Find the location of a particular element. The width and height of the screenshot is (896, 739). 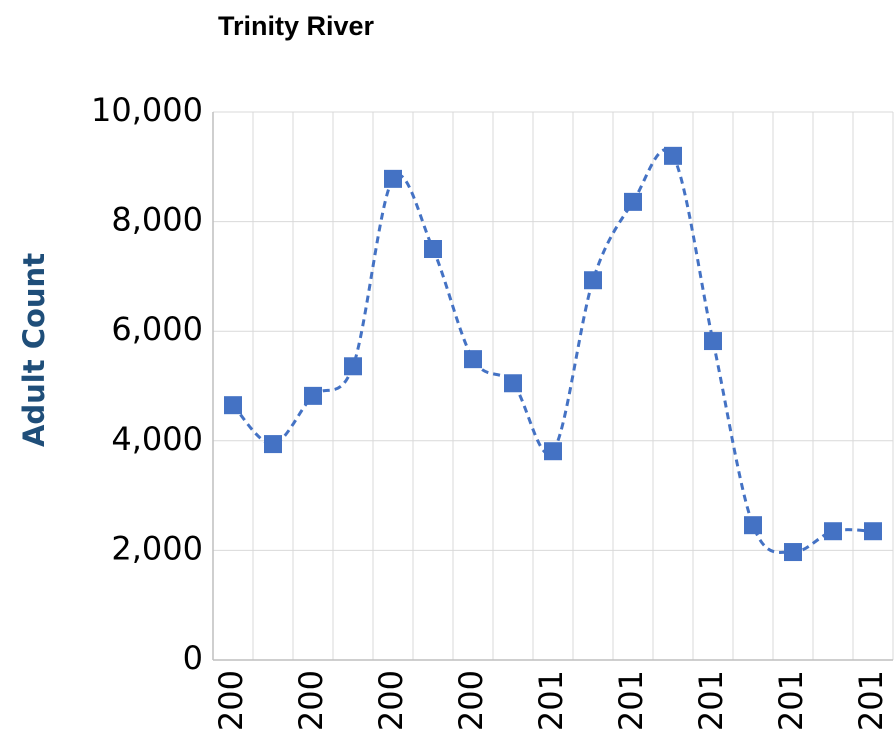

y-axis-label: Adult Count is located at coordinates (34, 350).